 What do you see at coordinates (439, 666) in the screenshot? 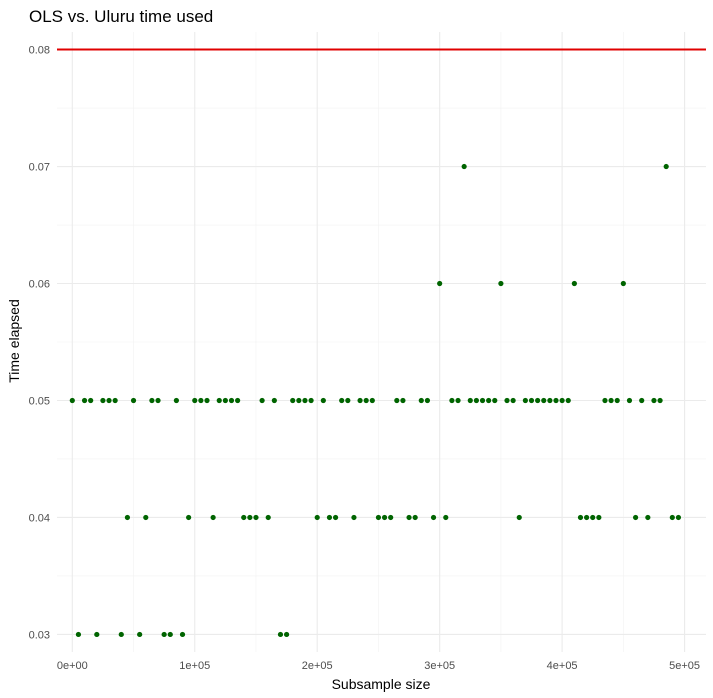
I see `x-tick-label: 3e+05` at bounding box center [439, 666].